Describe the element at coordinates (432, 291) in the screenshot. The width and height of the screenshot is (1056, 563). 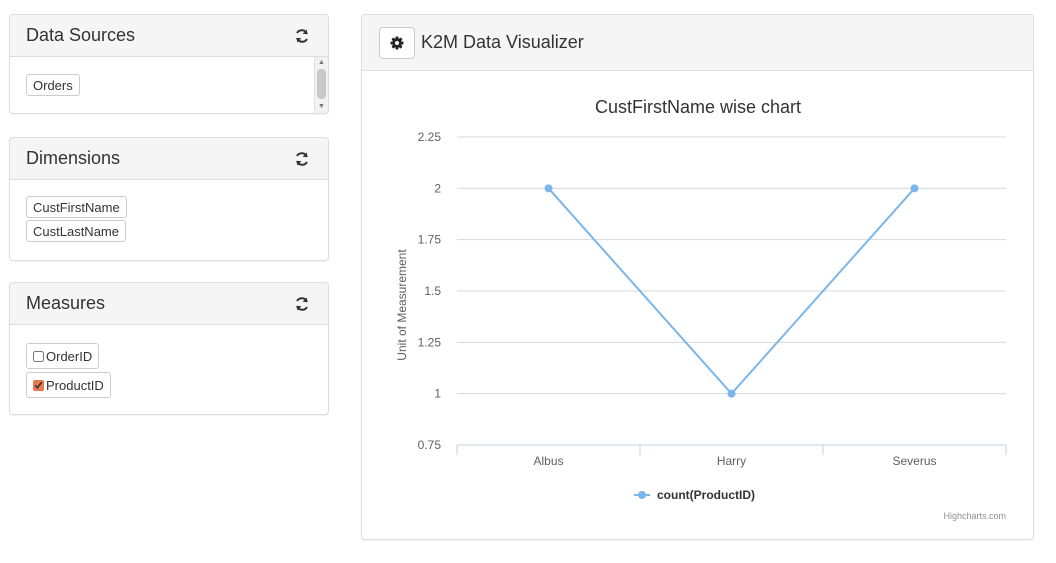
I see `y-tick-label: 1.5` at that location.